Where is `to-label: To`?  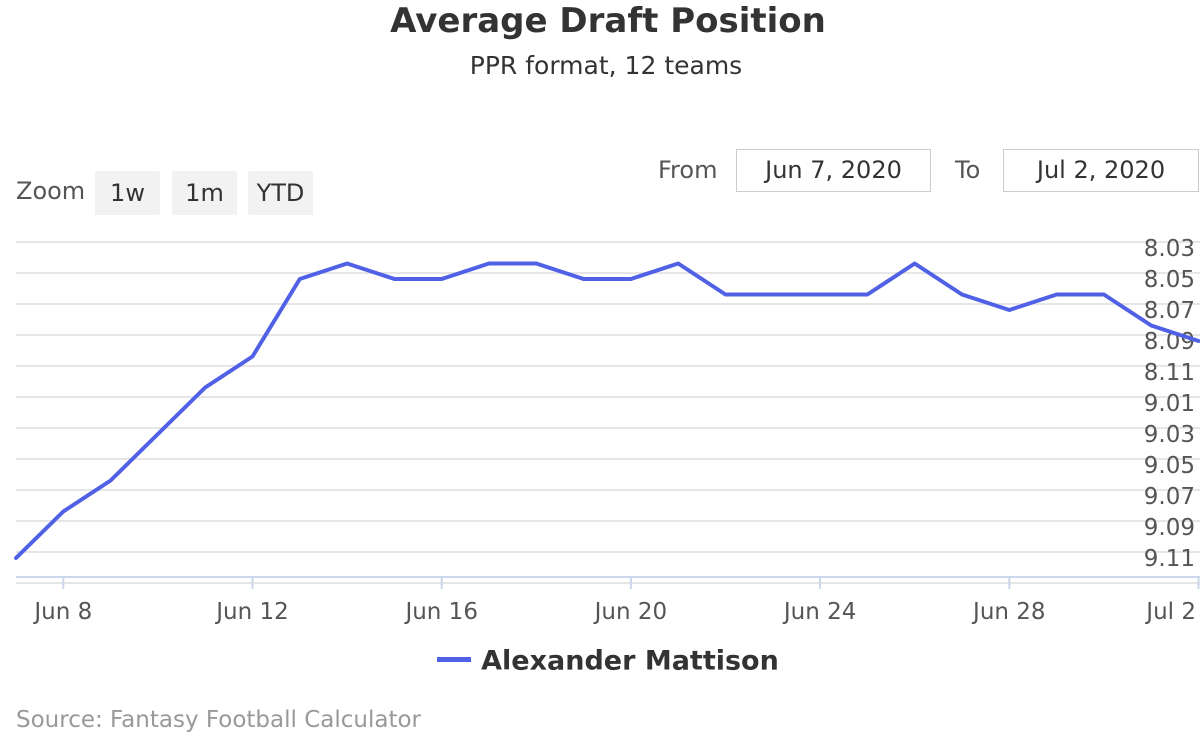 to-label: To is located at coordinates (968, 170).